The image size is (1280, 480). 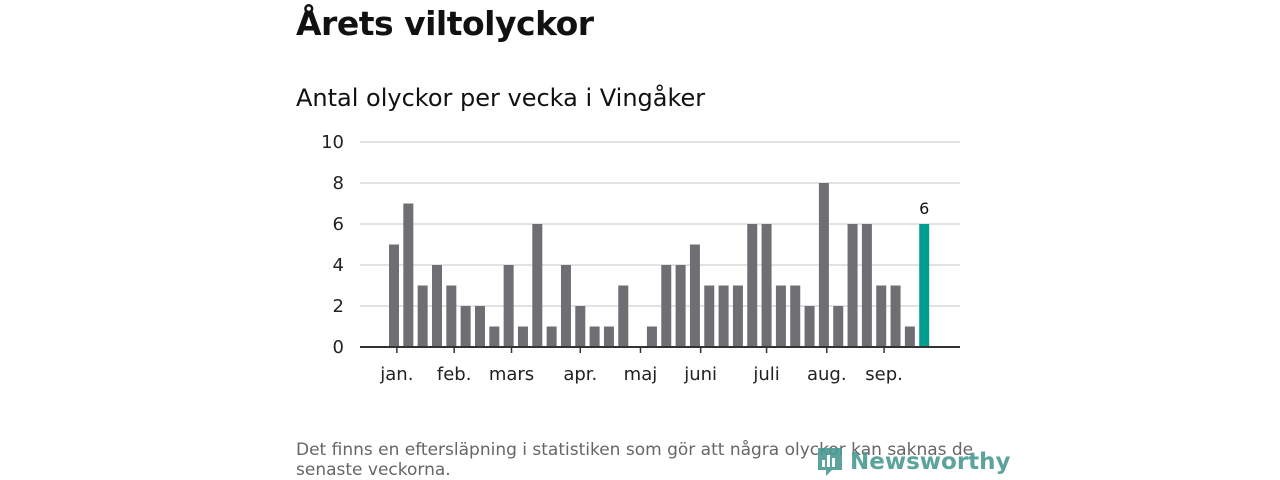 I want to click on x-tick-label: feb., so click(x=454, y=374).